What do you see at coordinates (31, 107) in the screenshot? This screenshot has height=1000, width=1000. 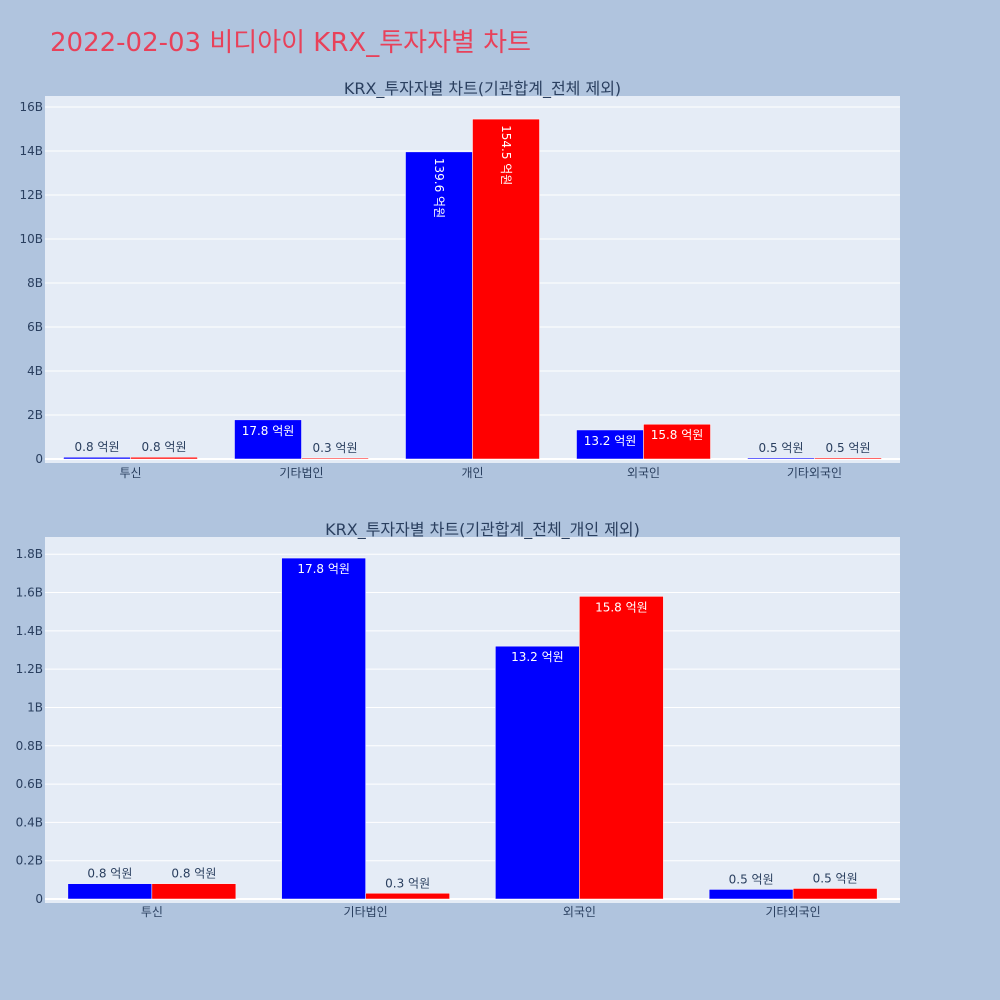 I see `chart-1-y-tick-label: 16B` at bounding box center [31, 107].